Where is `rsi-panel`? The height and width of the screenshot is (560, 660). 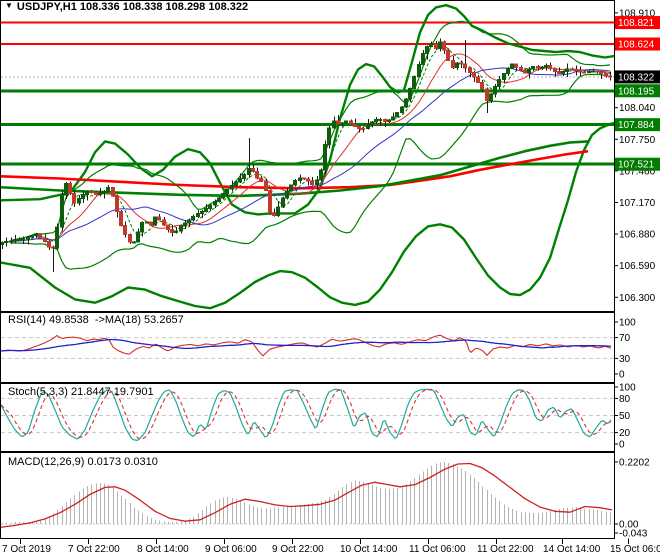 rsi-panel is located at coordinates (307, 346).